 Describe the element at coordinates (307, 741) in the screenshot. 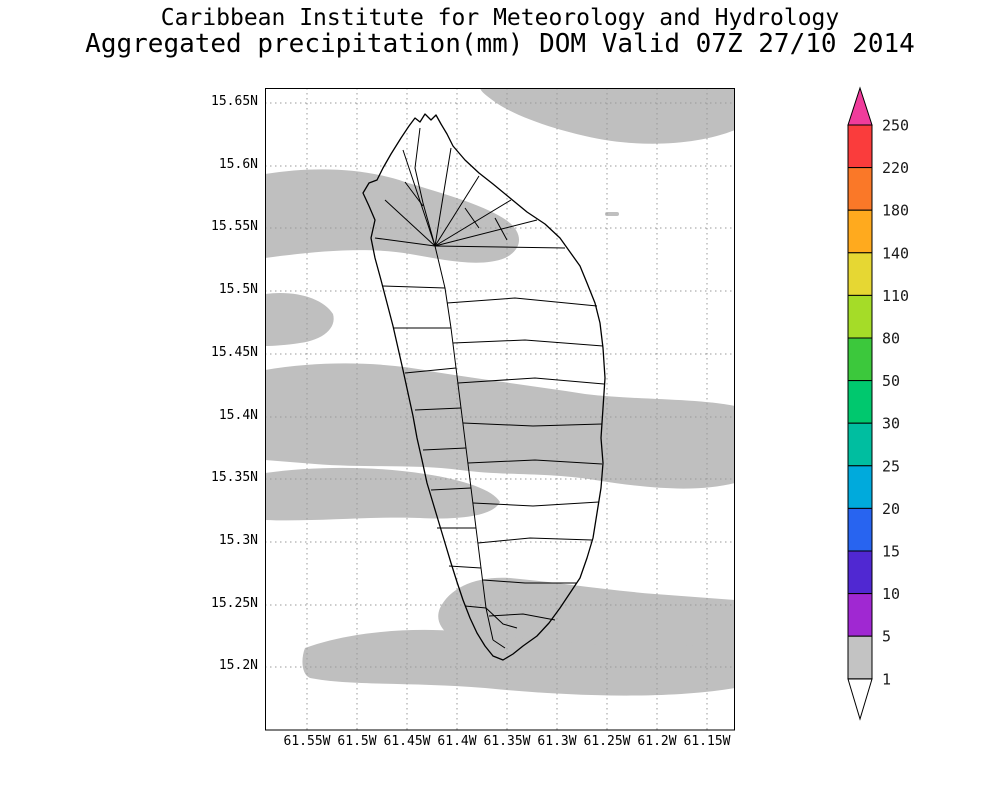

I see `lon-label: 61.55W` at that location.